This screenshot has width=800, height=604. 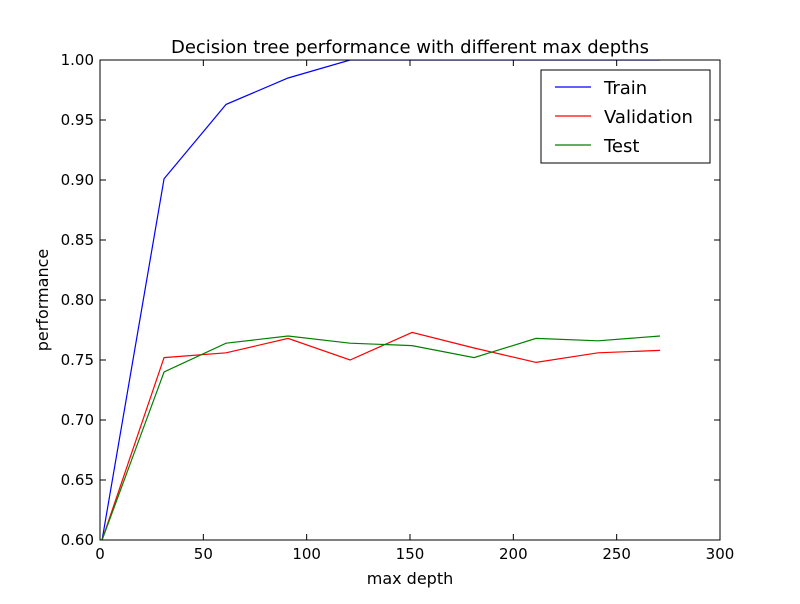 I want to click on x-axis-label: max depth, so click(x=410, y=578).